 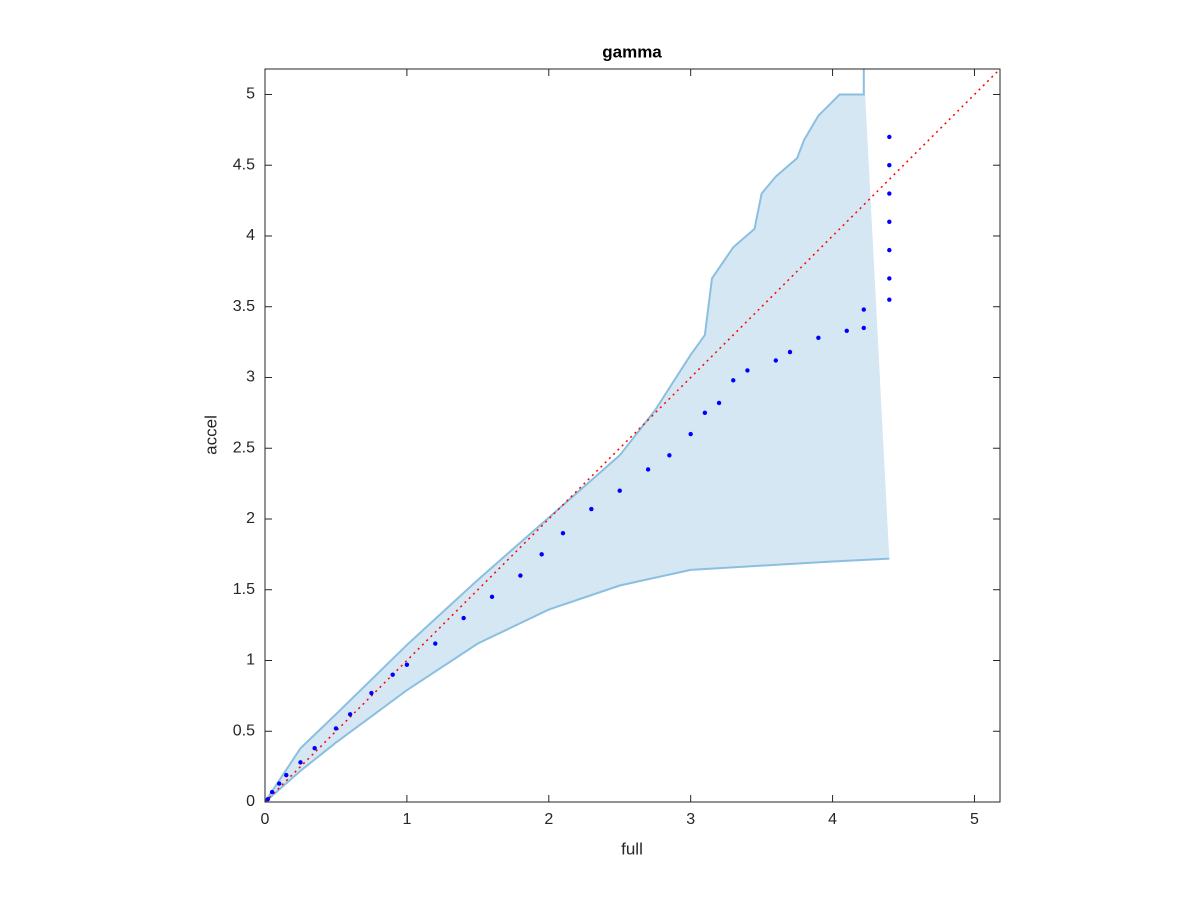 I want to click on x-tick-label: 5, so click(x=974, y=819).